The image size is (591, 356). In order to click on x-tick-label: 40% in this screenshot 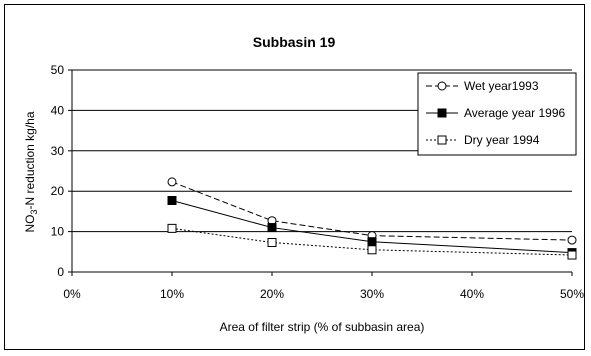, I will do `click(472, 294)`.